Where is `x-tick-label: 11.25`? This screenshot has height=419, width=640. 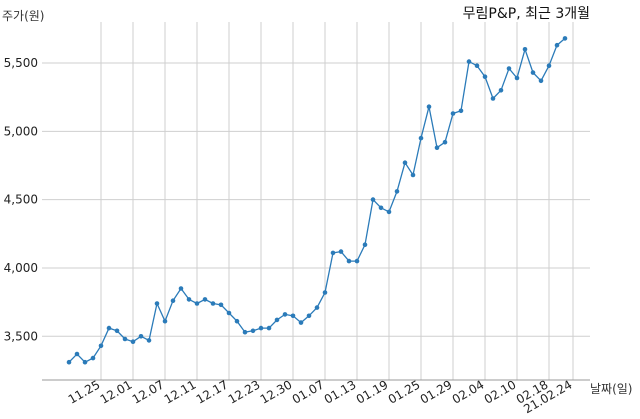 x-tick-label: 11.25 is located at coordinates (84, 391).